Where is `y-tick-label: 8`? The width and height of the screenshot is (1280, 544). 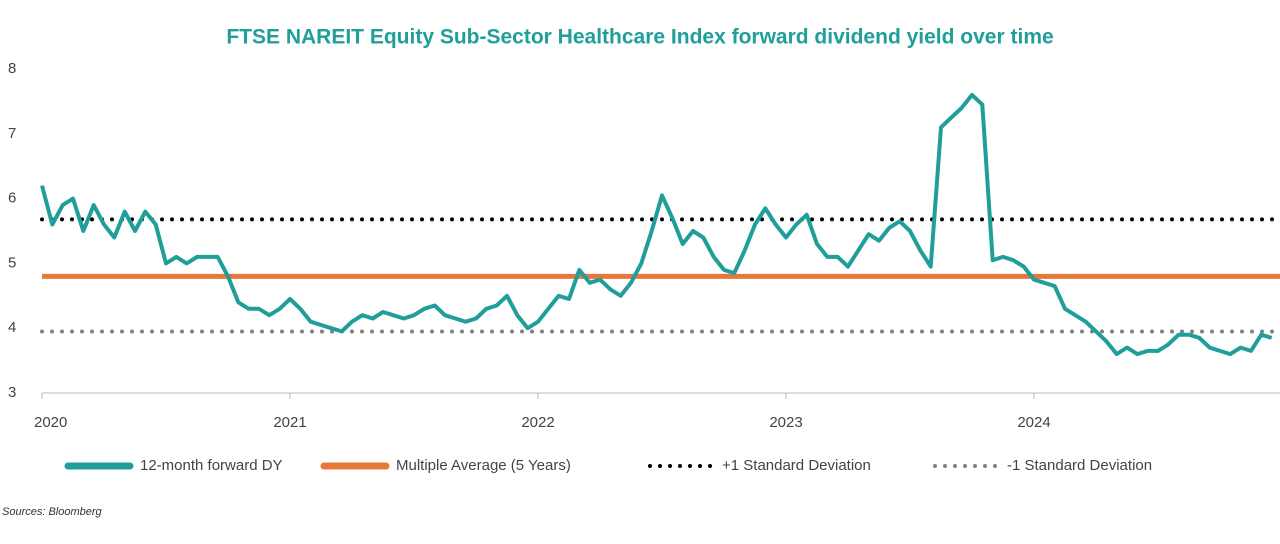 y-tick-label: 8 is located at coordinates (12, 68).